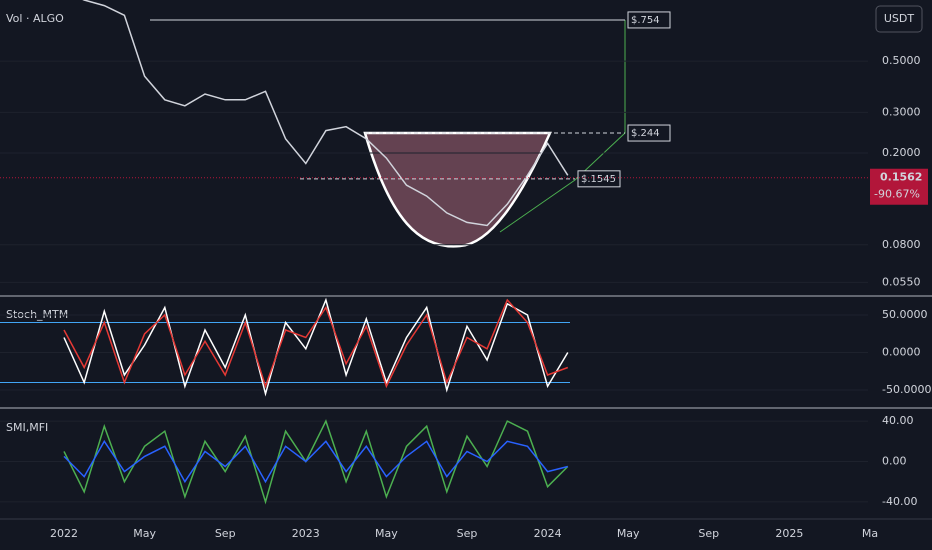 This screenshot has width=932, height=550. Describe the element at coordinates (906, 389) in the screenshot. I see `y-tick-label: -50.0000` at that location.